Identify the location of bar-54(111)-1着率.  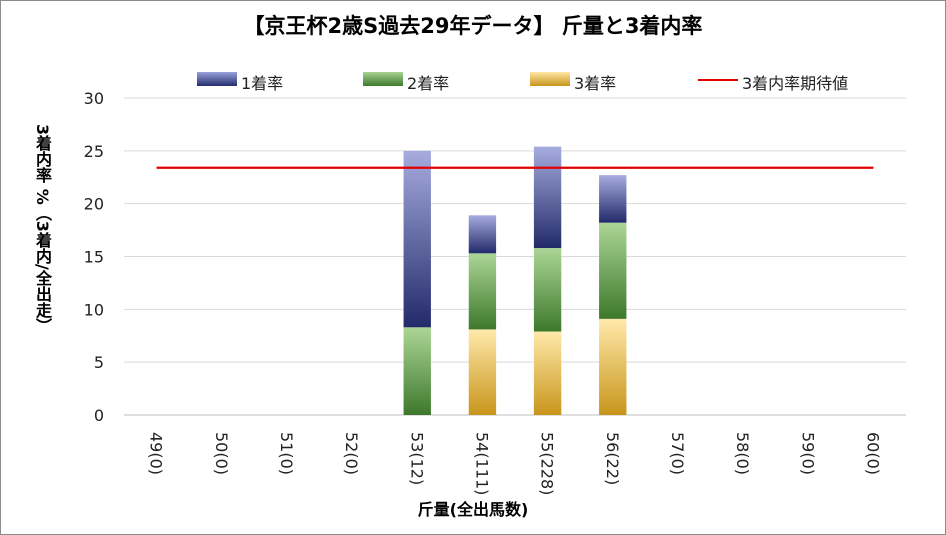
(482, 234).